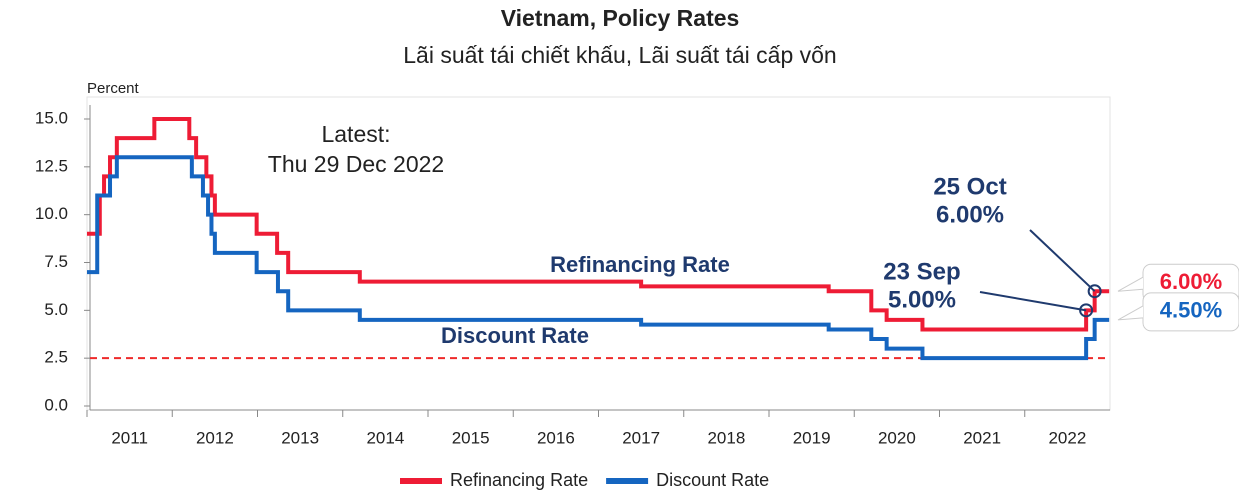 This screenshot has height=490, width=1239. I want to click on y-tick-label: 5.0, so click(56, 309).